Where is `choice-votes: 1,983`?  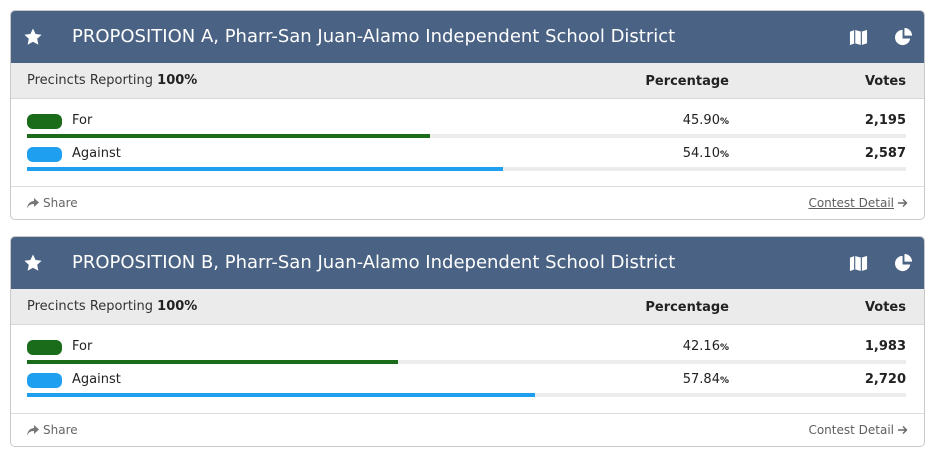 choice-votes: 1,983 is located at coordinates (885, 346).